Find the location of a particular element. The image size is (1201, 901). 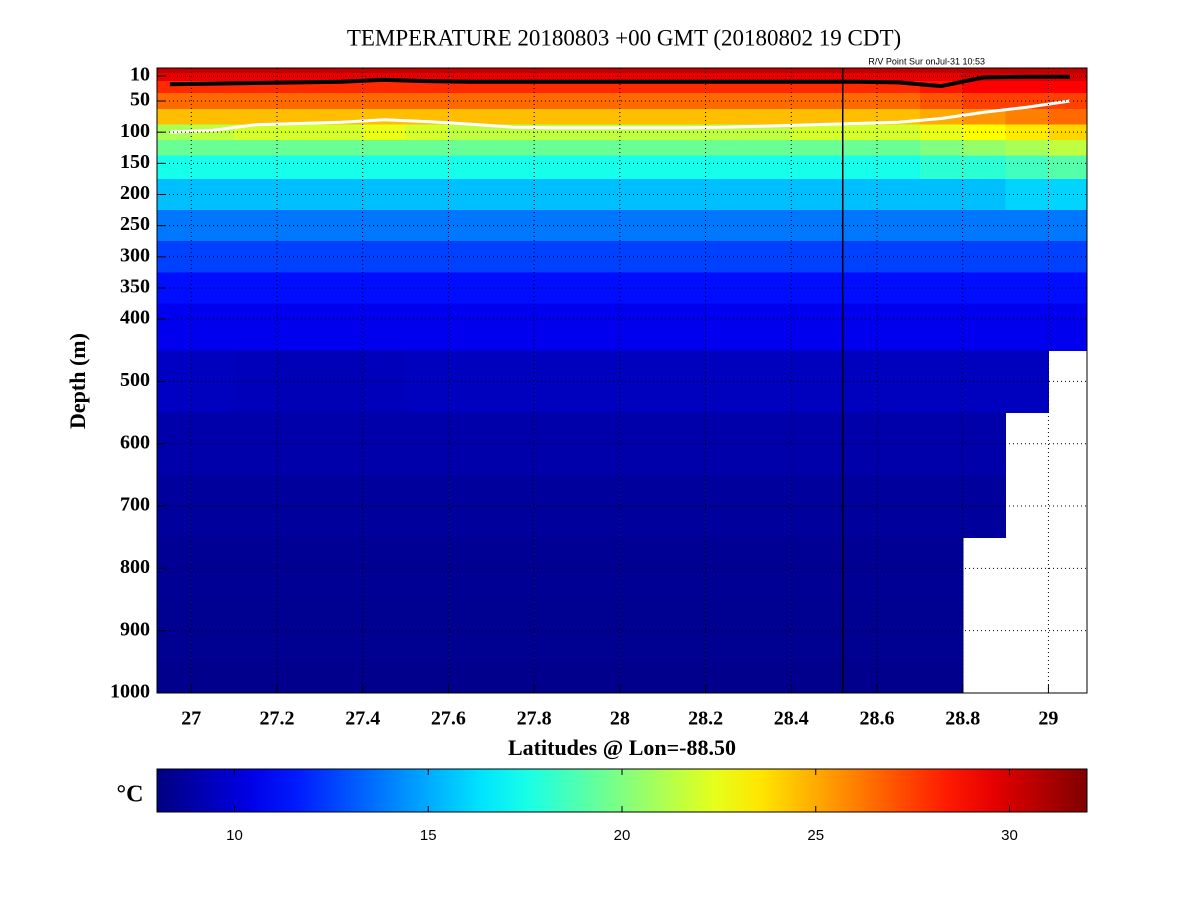

colorbar-tick-label: 10 is located at coordinates (234, 835).